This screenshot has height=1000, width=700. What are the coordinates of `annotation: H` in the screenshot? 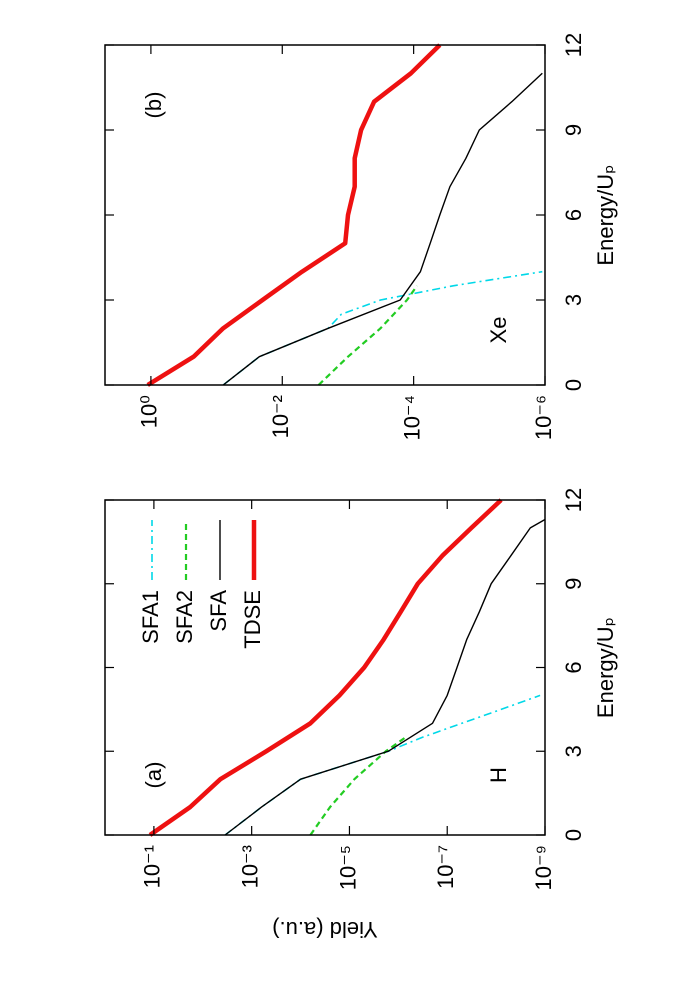 It's located at (498, 775).